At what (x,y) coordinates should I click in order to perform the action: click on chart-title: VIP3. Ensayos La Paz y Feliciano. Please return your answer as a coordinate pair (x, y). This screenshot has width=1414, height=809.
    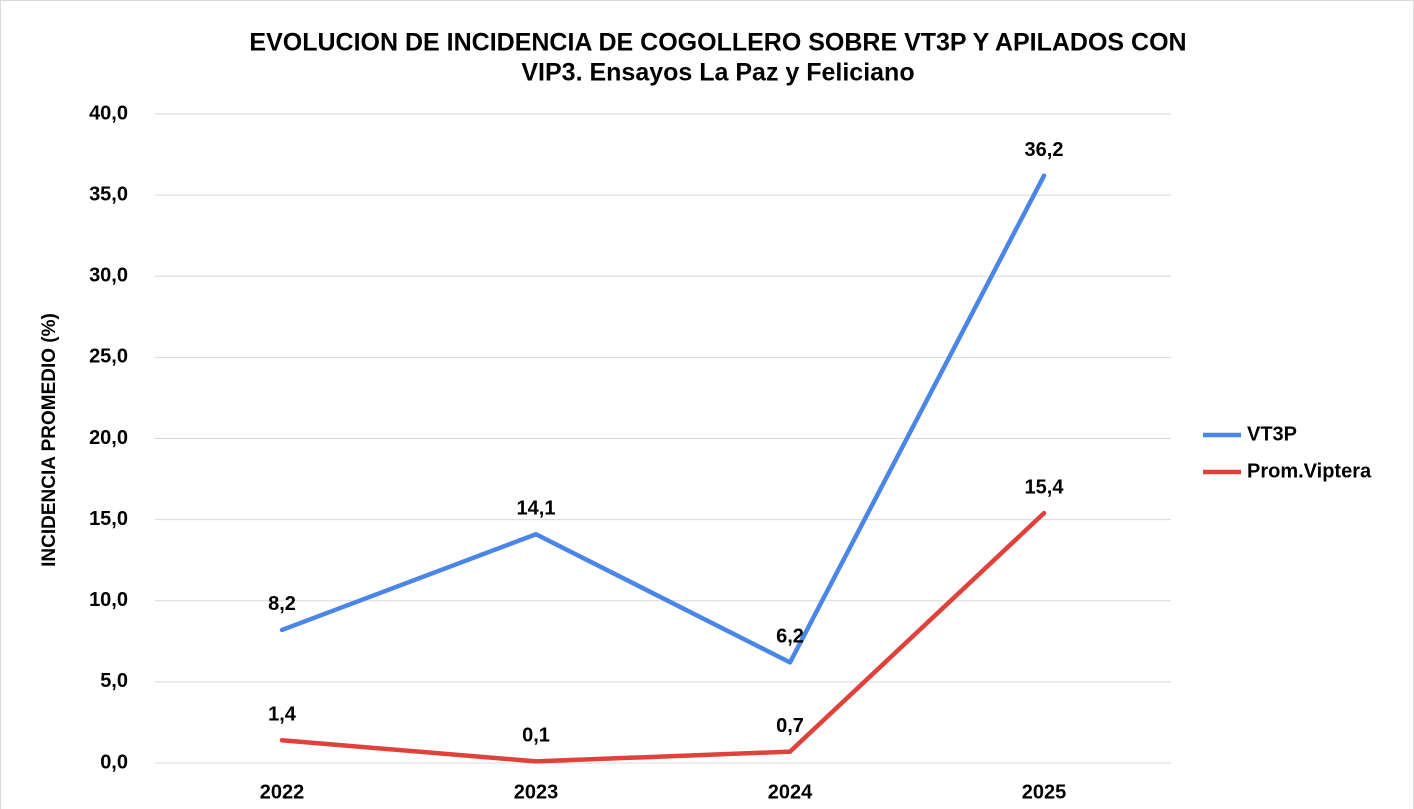
    Looking at the image, I should click on (717, 73).